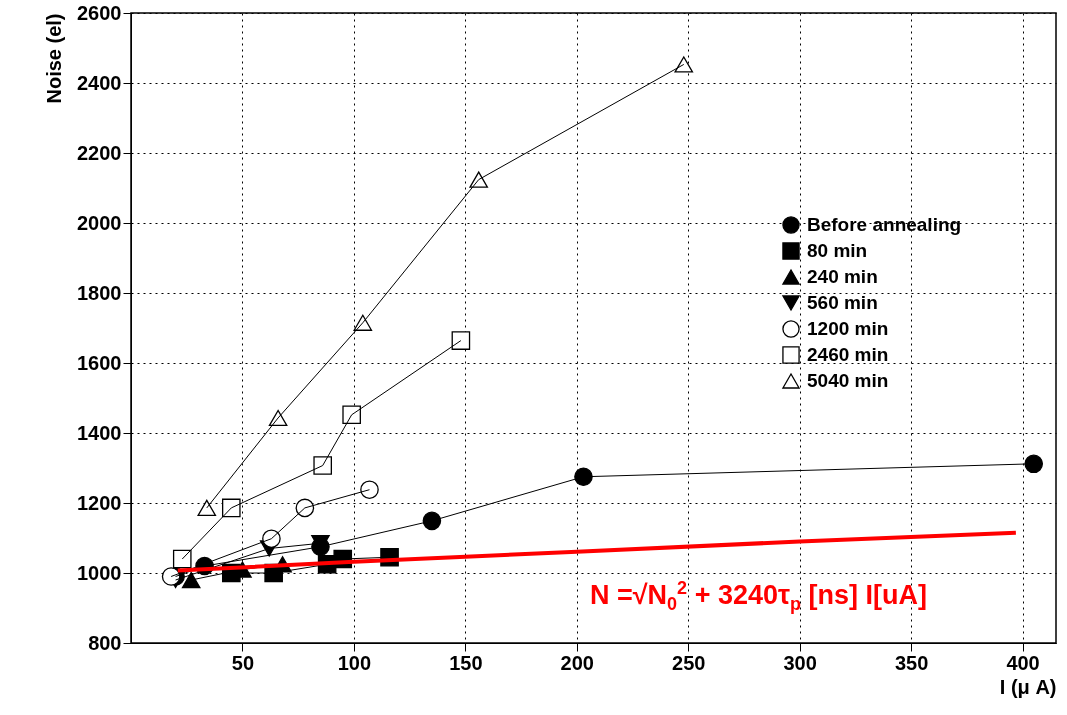 This screenshot has width=1067, height=715. What do you see at coordinates (54, 58) in the screenshot?
I see `y-axis-title: Noise (el)` at bounding box center [54, 58].